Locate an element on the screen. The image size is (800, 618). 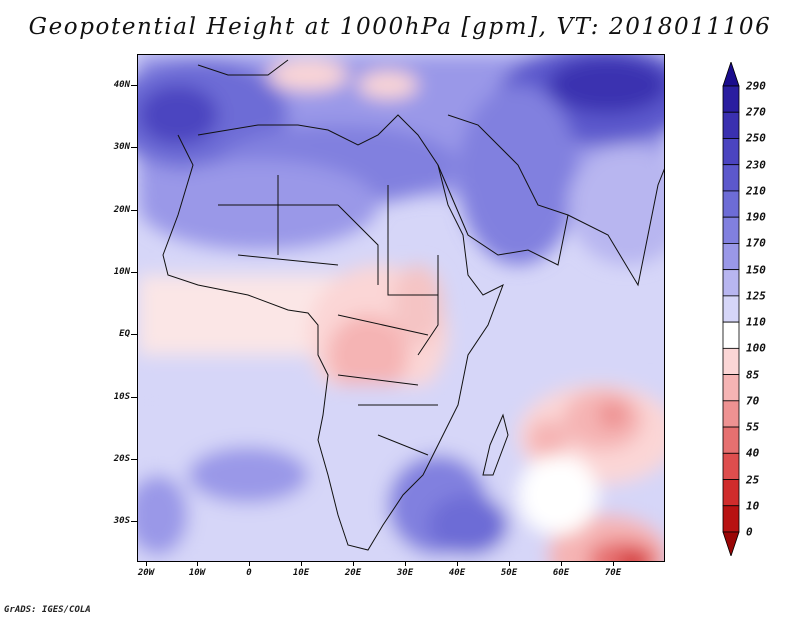
colorbar-bottom-arrow is located at coordinates (731, 543).